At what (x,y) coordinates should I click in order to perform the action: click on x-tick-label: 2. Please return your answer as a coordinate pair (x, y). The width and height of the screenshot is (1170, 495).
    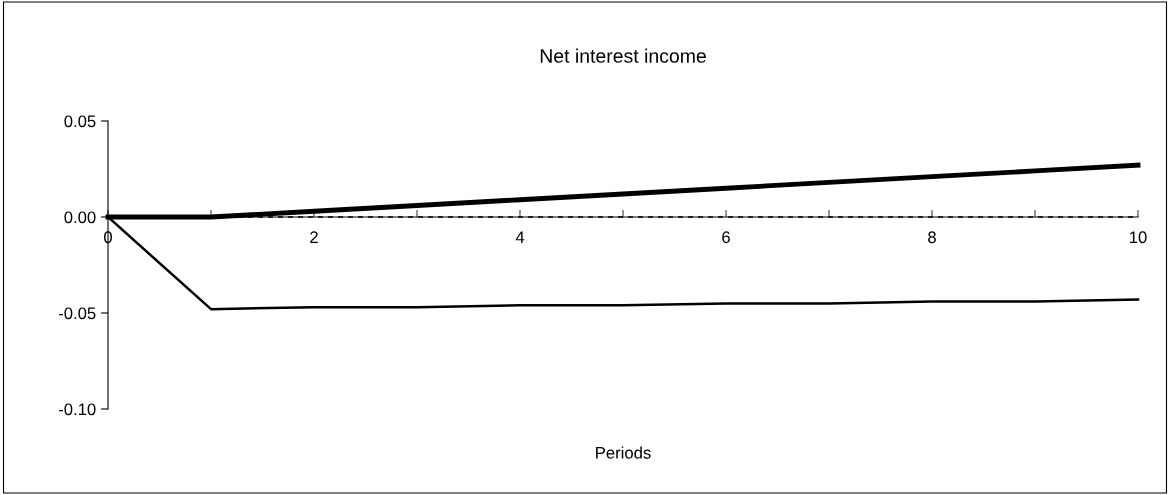
    Looking at the image, I should click on (314, 237).